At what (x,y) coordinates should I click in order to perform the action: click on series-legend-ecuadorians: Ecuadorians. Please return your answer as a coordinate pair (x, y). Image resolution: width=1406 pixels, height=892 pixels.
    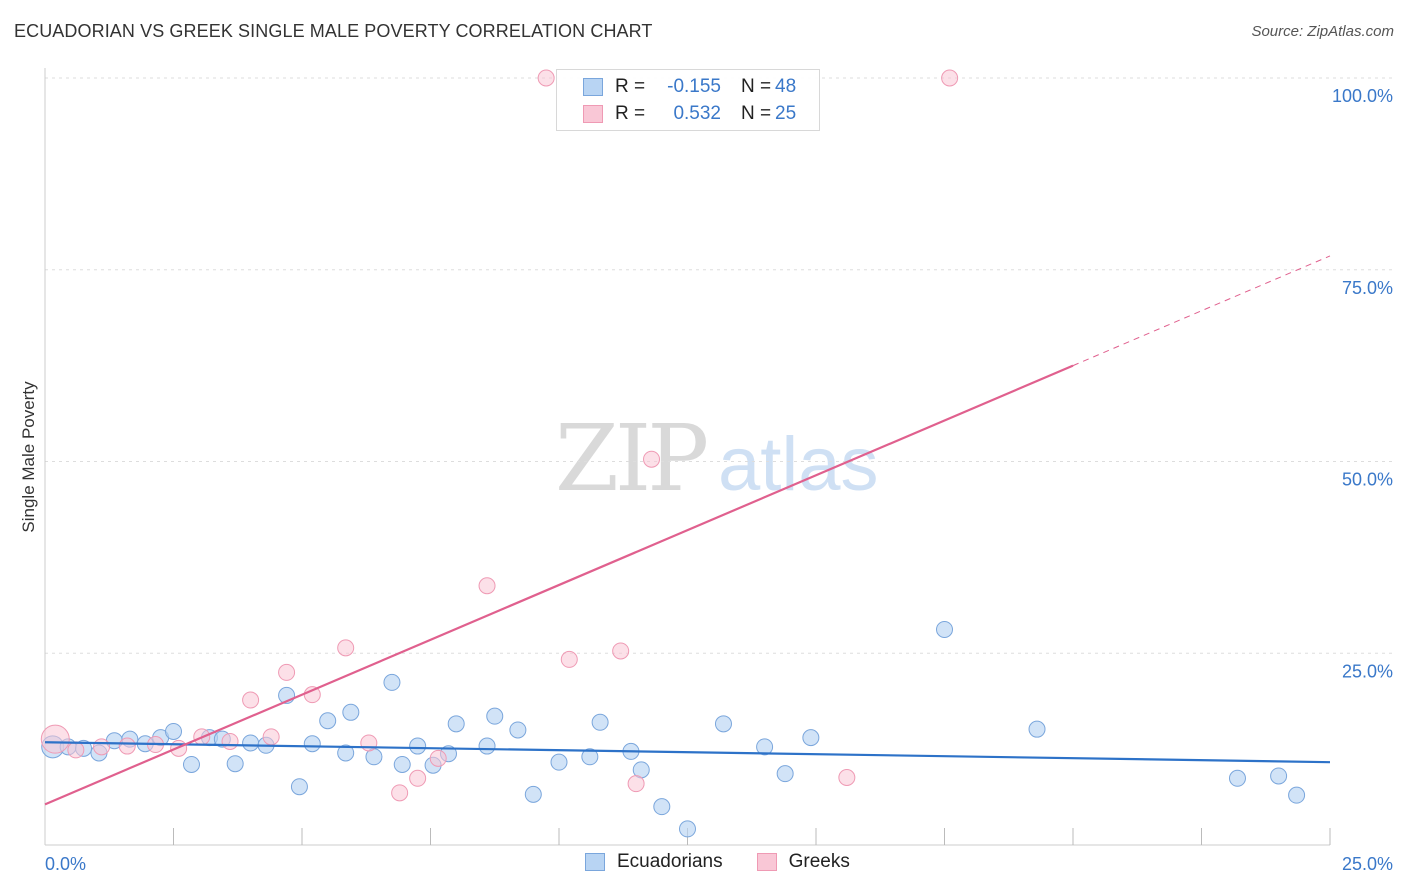
    Looking at the image, I should click on (654, 862).